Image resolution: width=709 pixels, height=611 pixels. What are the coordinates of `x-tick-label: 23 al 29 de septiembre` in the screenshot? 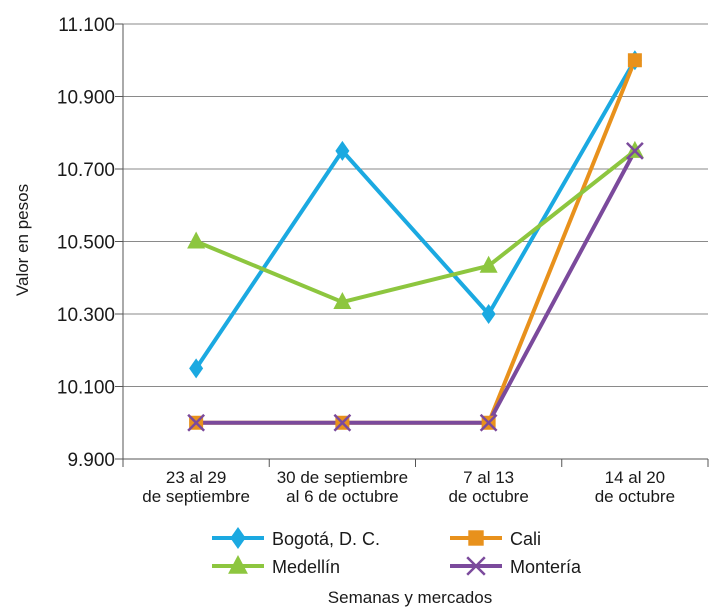 It's located at (196, 487).